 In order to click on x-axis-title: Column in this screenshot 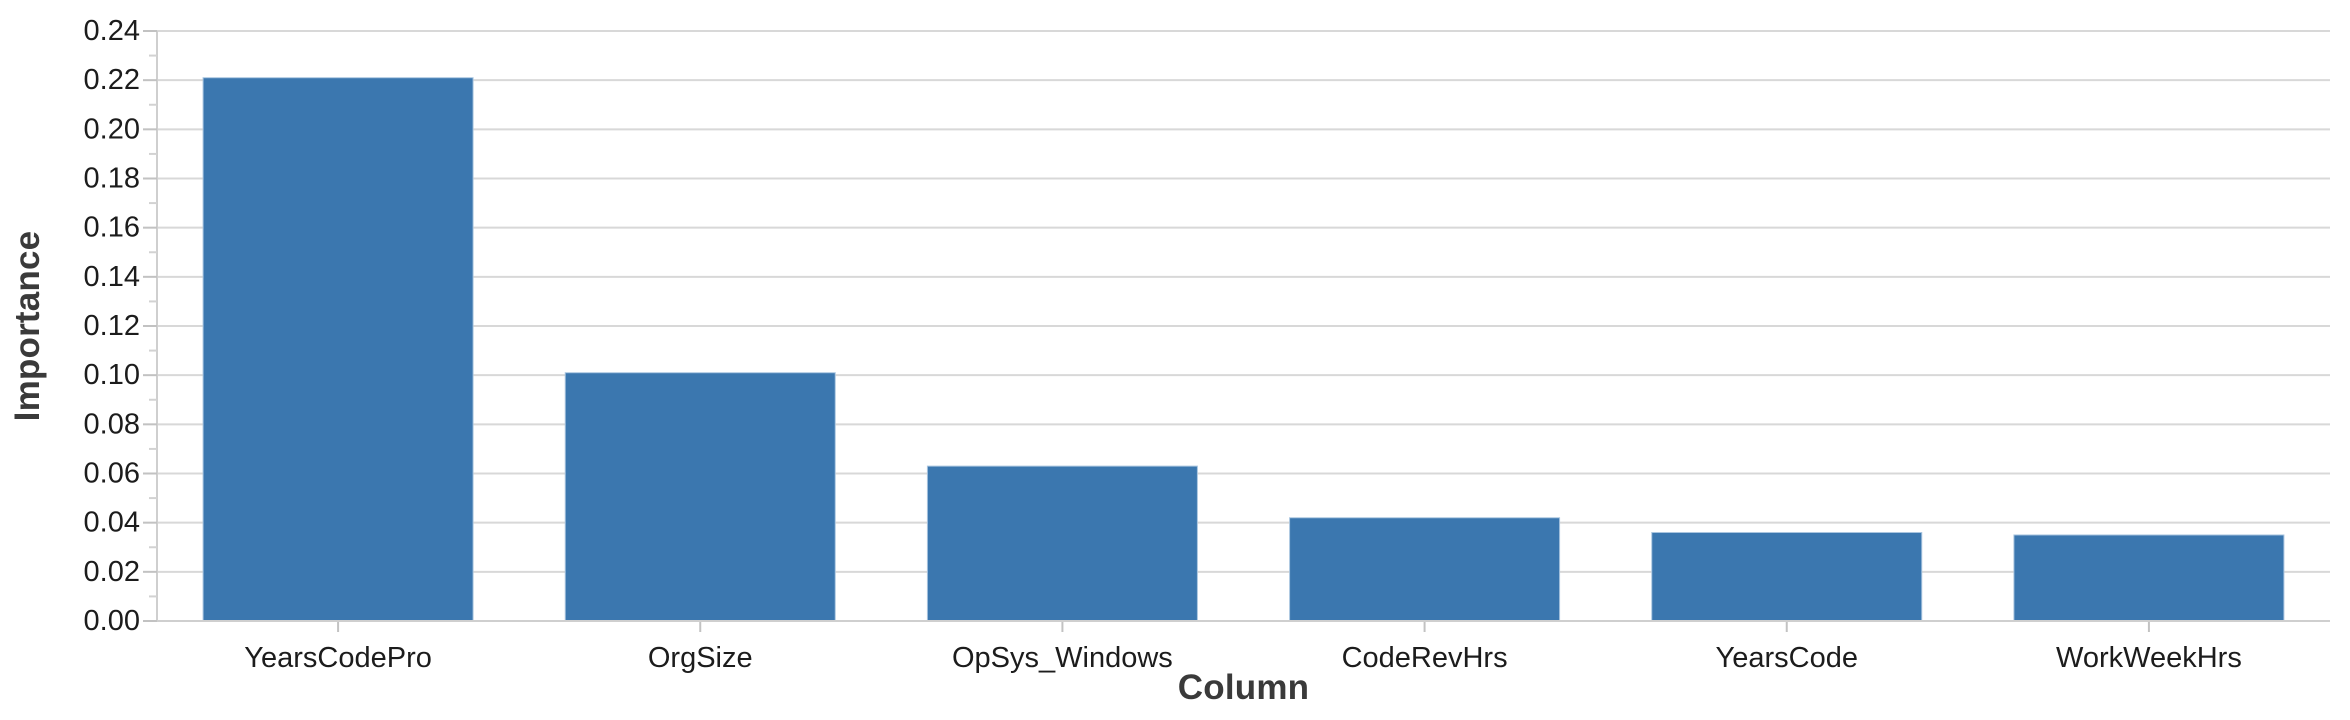, I will do `click(1243, 687)`.